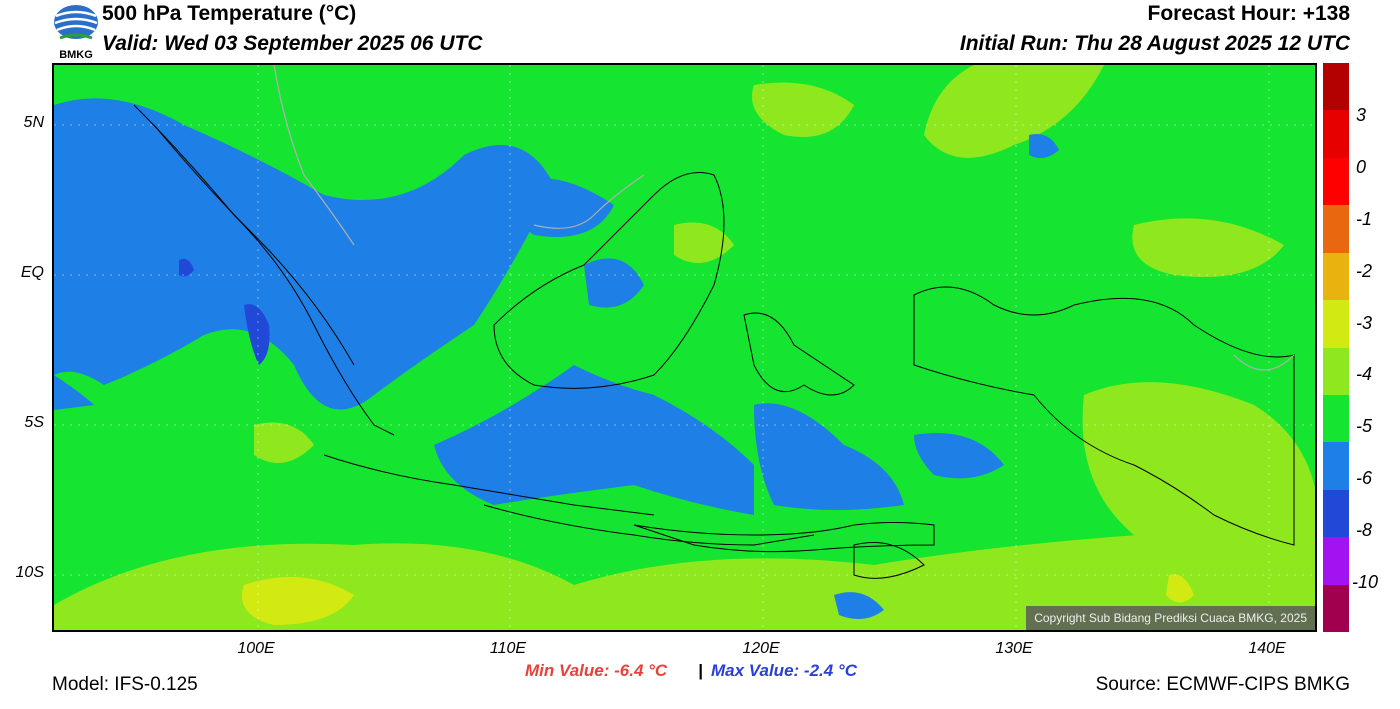 This screenshot has width=1400, height=709. I want to click on chart-title: 500 hPa Temperature (°C), so click(229, 13).